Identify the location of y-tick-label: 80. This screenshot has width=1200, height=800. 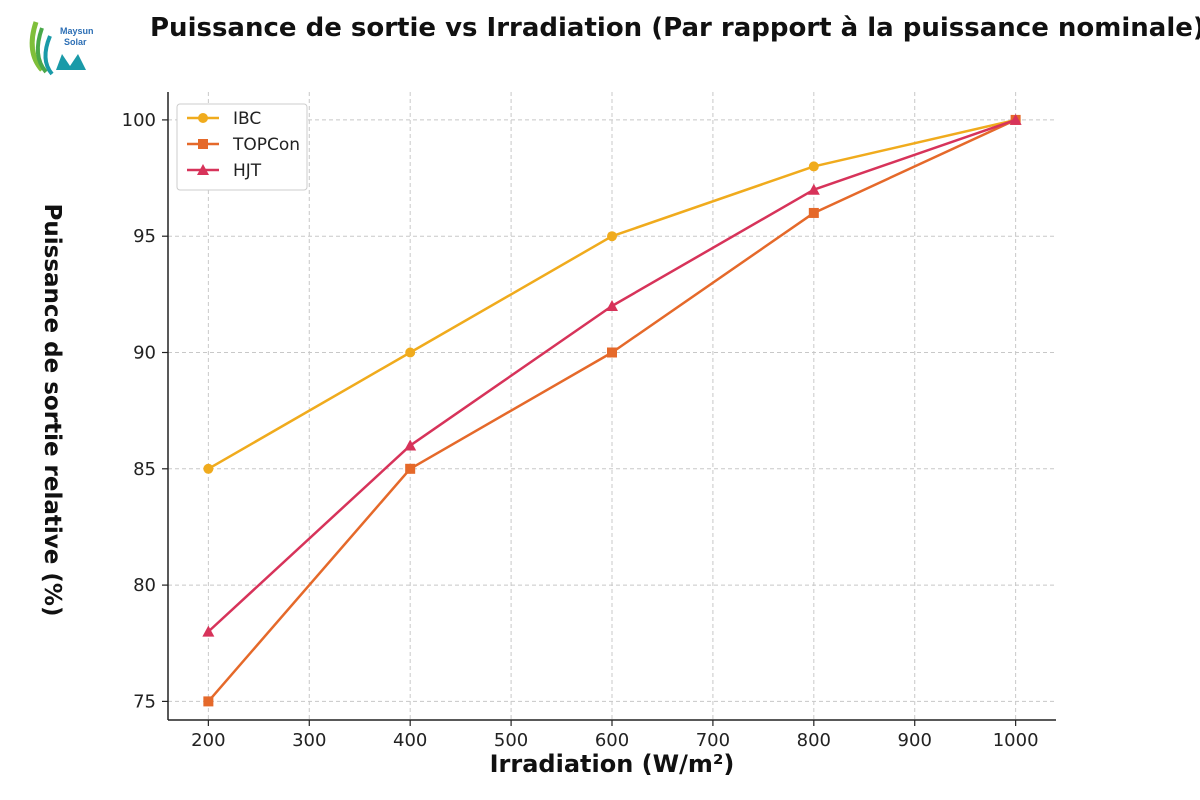
(144, 585).